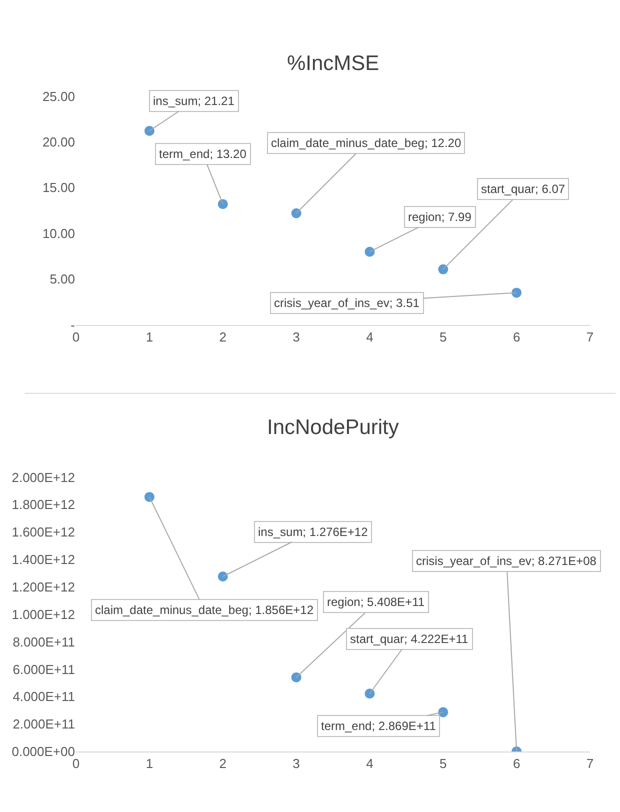  I want to click on y-tick-label: 15.00, so click(58, 188).